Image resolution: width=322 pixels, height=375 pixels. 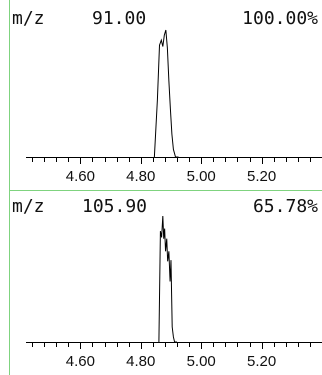 I want to click on relative-abundance: 65.78%, so click(x=285, y=206).